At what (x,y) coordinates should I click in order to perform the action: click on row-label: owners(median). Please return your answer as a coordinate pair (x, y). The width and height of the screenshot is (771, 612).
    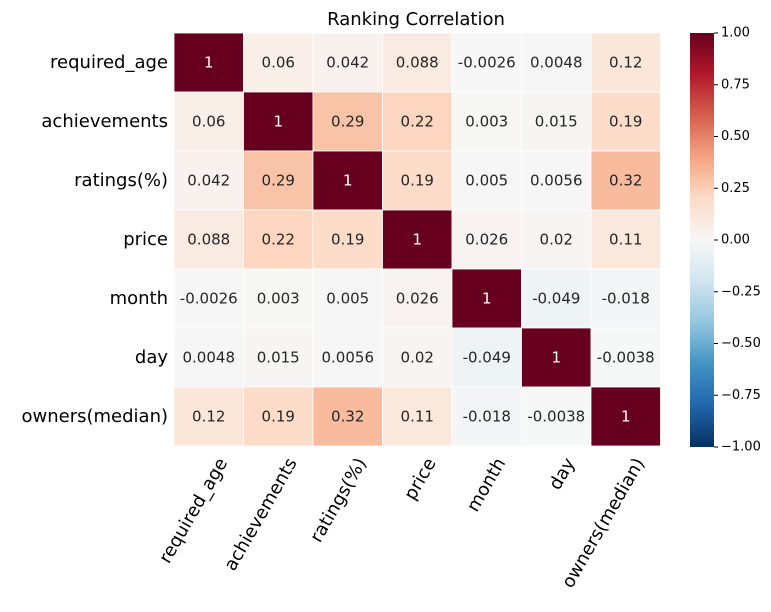
    Looking at the image, I should click on (94, 416).